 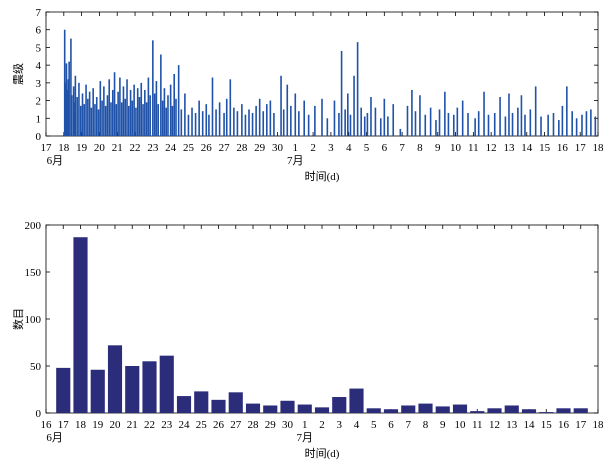 What do you see at coordinates (409, 425) in the screenshot?
I see `x-tick-label: 7` at bounding box center [409, 425].